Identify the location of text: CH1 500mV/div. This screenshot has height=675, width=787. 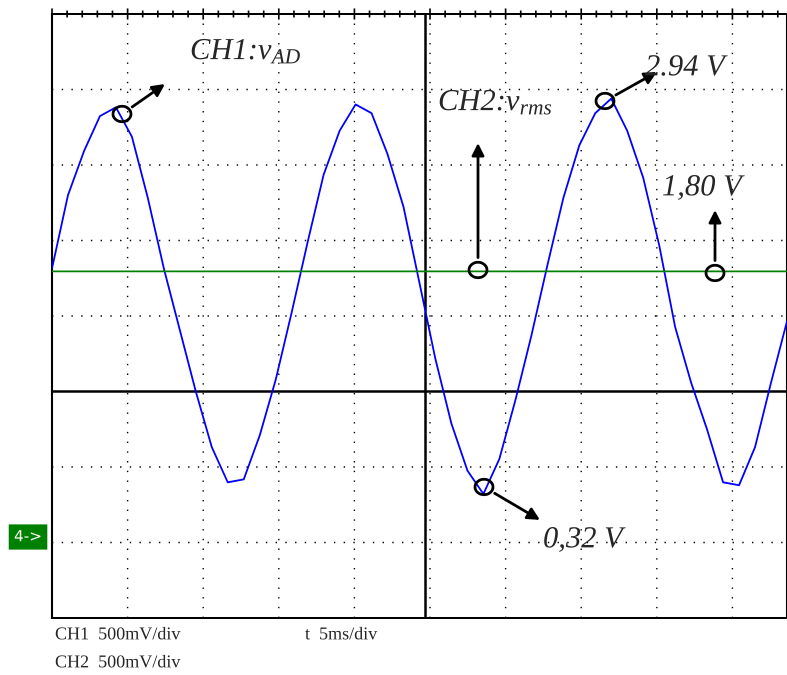
(118, 633).